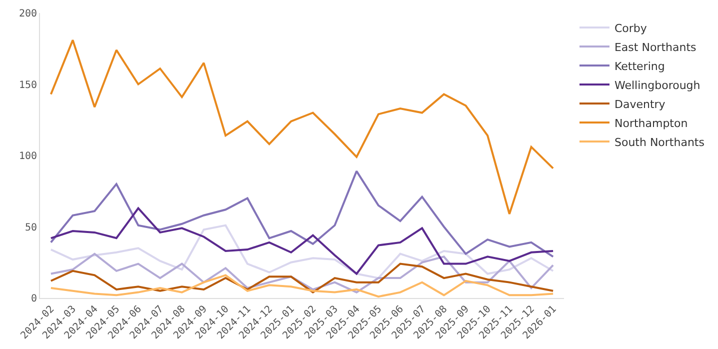 The width and height of the screenshot is (718, 349). Describe the element at coordinates (27, 85) in the screenshot. I see `y-tick-label: 150` at that location.